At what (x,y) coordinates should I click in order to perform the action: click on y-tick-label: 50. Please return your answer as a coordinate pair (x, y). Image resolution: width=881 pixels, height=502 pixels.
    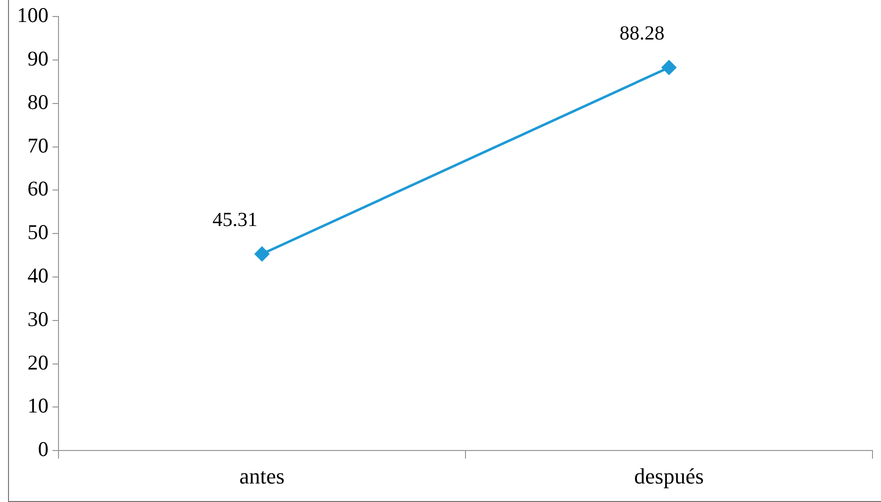
    Looking at the image, I should click on (38, 232).